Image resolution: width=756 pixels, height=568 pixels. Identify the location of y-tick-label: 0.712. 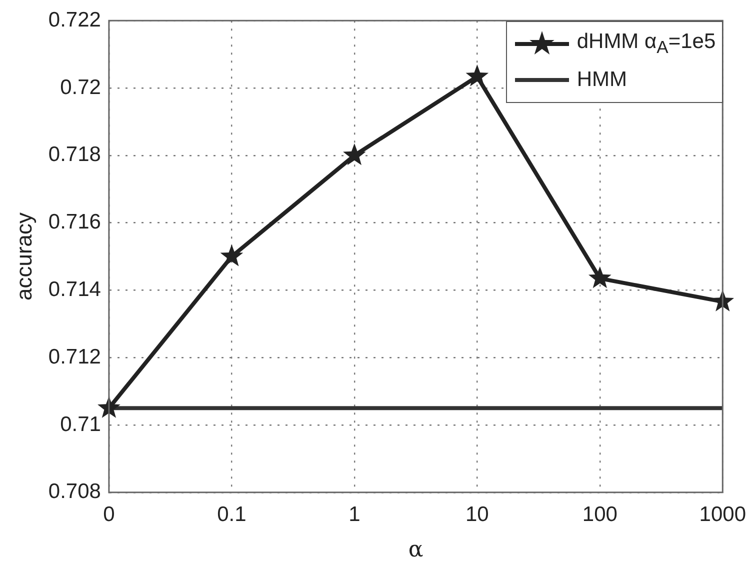
(74, 356).